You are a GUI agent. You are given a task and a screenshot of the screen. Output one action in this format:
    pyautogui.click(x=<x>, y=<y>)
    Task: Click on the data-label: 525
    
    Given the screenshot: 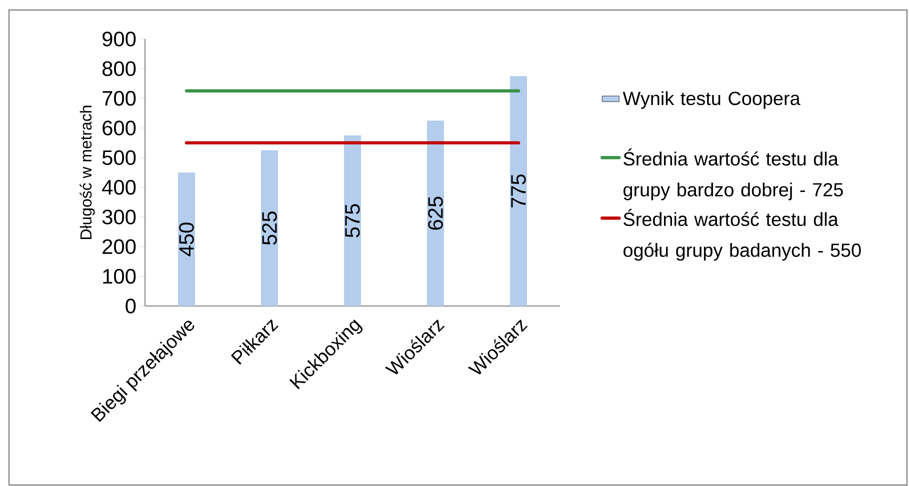 What is the action you would take?
    pyautogui.click(x=269, y=228)
    